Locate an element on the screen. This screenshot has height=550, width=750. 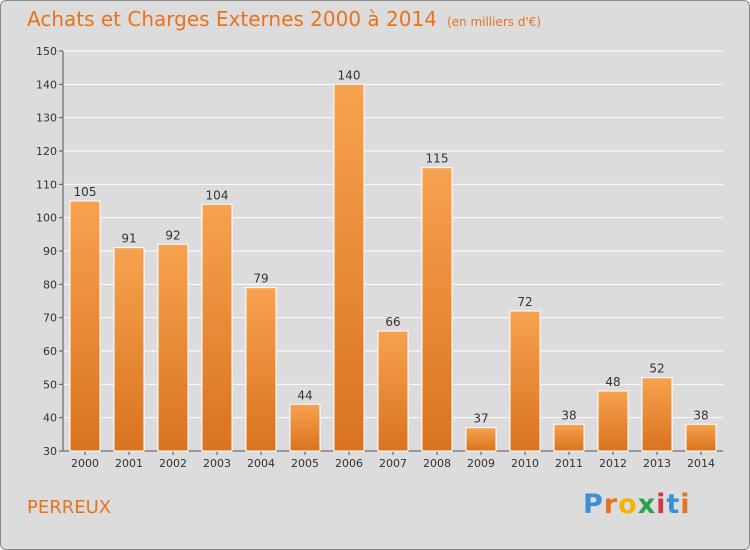
y-tick-label: 150 is located at coordinates (46, 51).